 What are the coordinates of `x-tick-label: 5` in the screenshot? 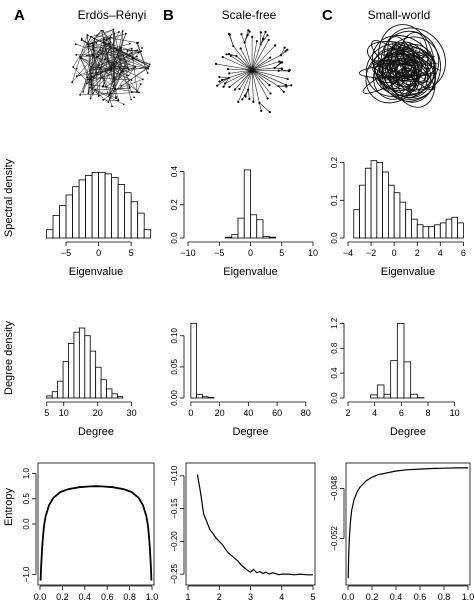 It's located at (131, 253).